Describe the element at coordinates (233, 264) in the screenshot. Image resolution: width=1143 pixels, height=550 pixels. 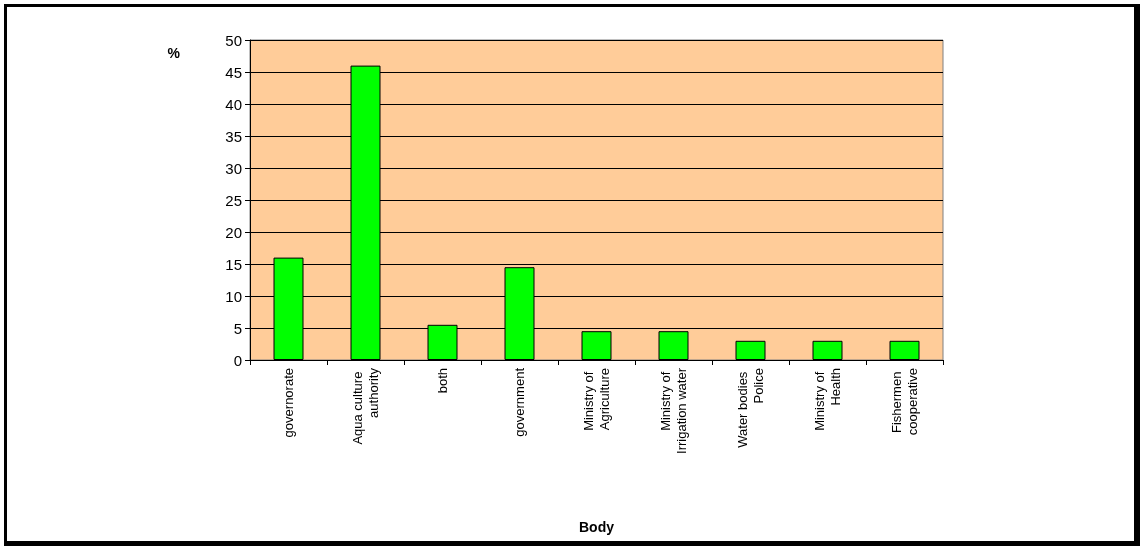
I see `y-tick-label: 15` at that location.